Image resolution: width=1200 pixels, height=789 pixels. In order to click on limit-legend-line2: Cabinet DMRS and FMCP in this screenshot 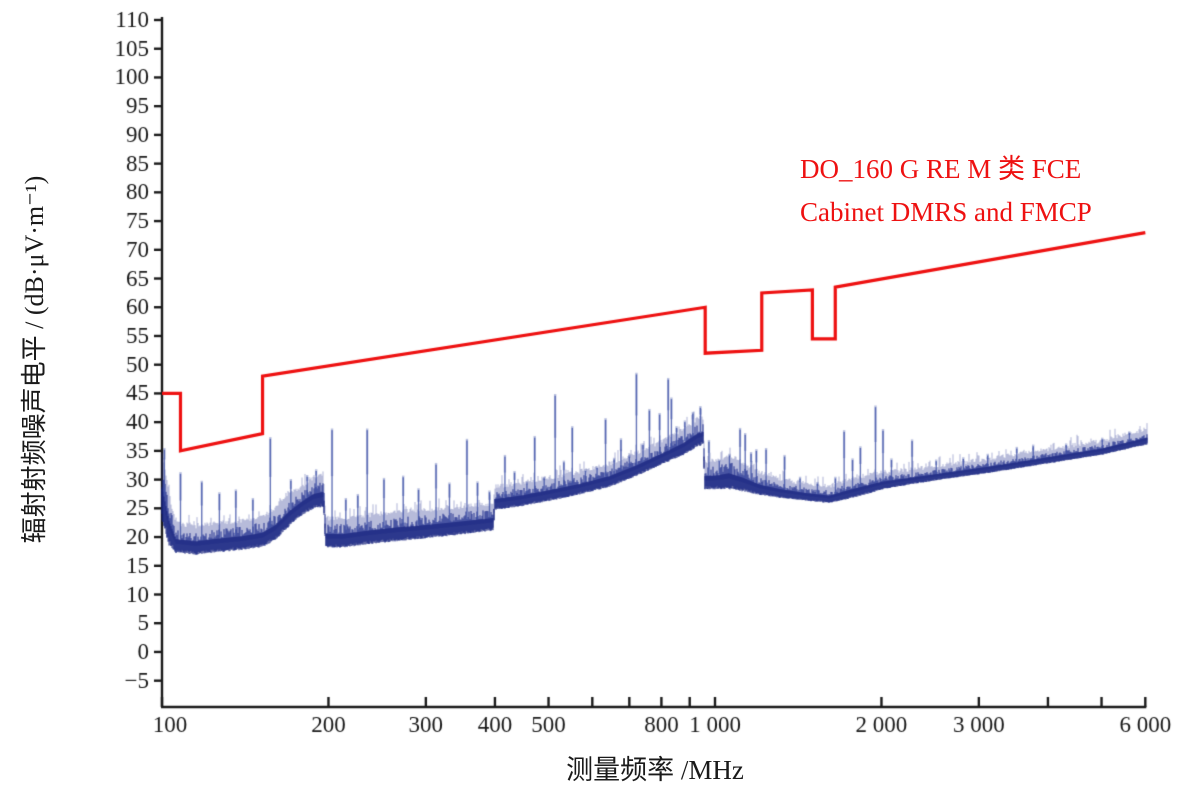, I will do `click(946, 212)`.